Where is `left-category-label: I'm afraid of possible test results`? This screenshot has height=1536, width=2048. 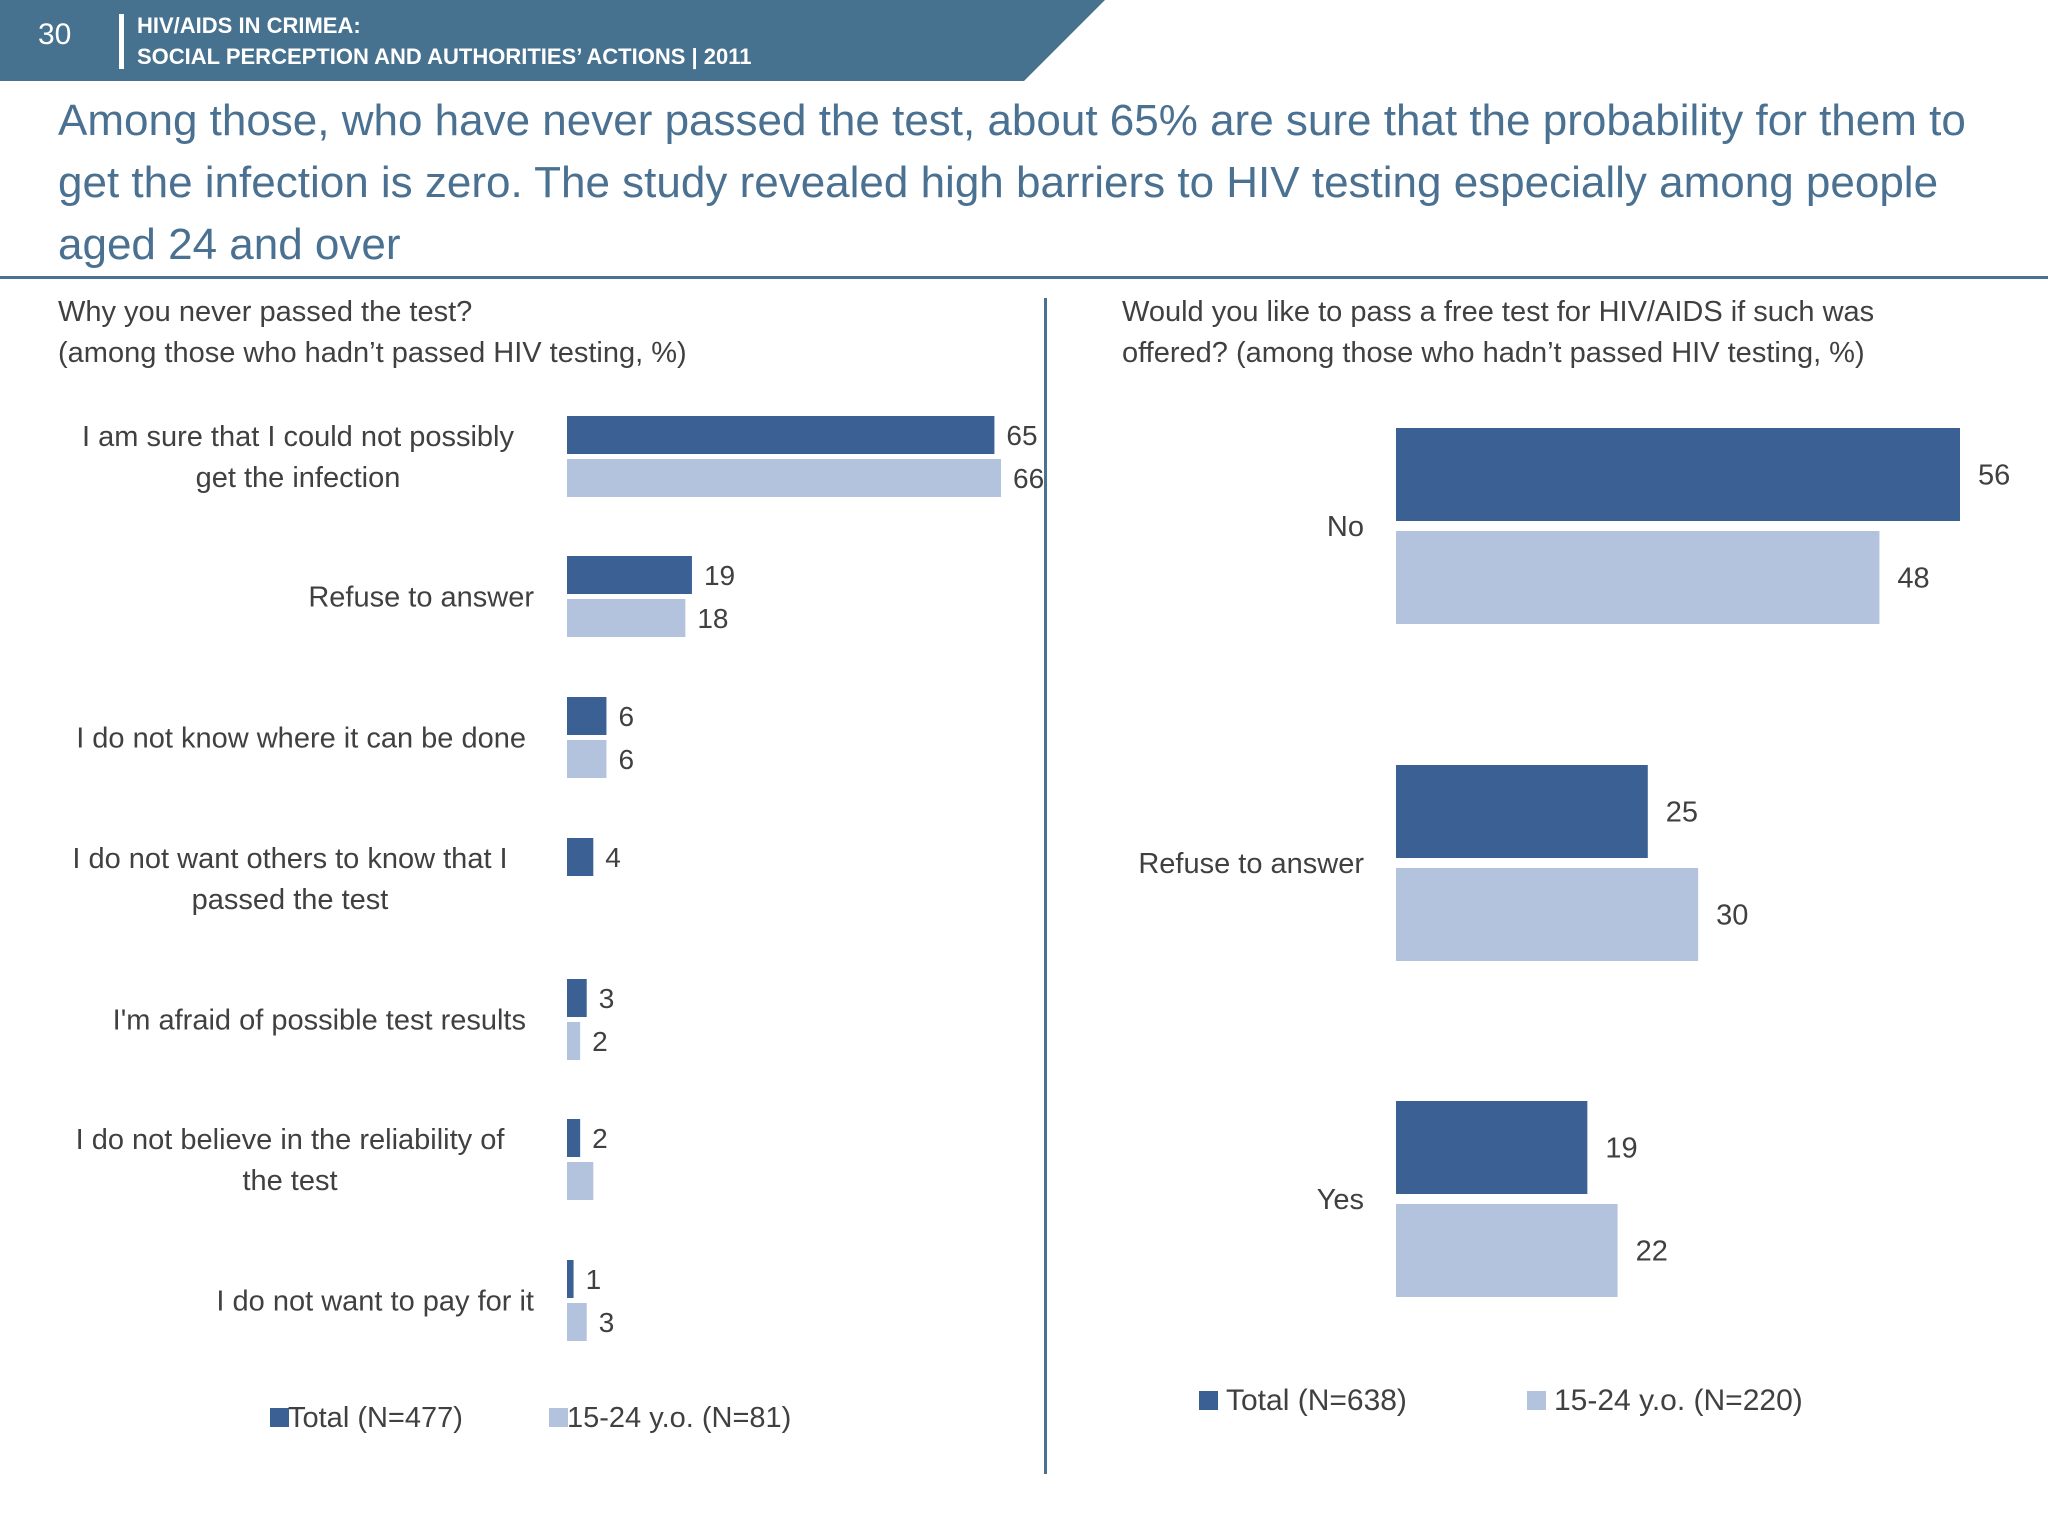
left-category-label: I'm afraid of possible test results is located at coordinates (319, 1021).